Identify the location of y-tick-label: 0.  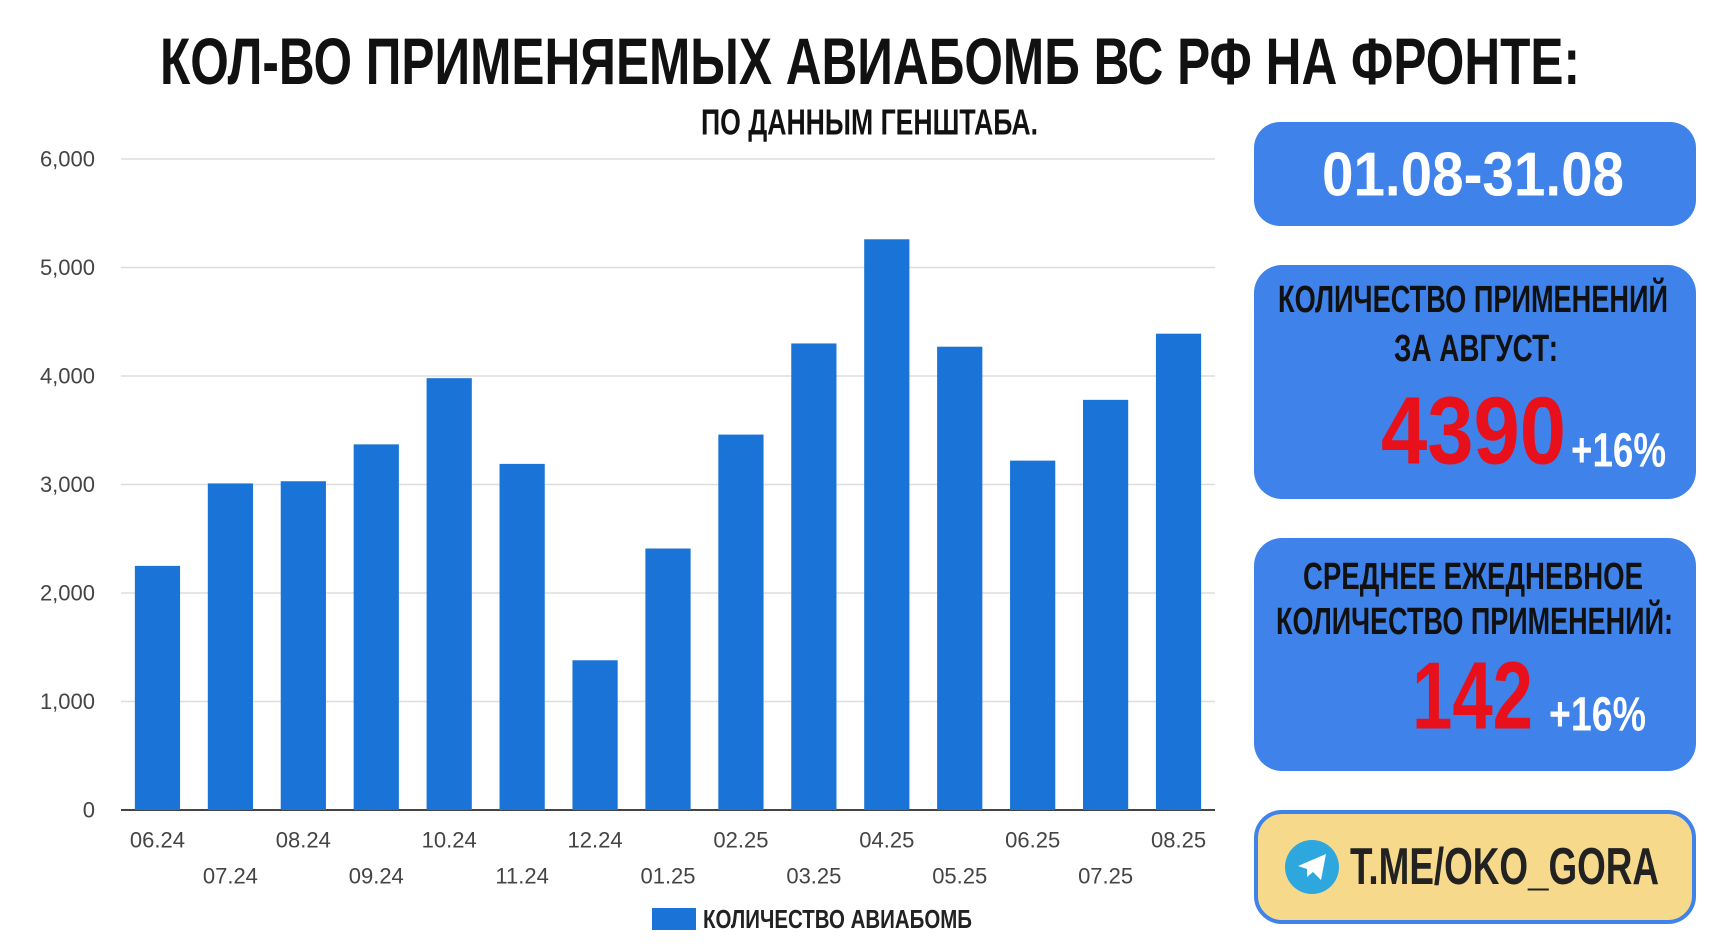
(89, 810).